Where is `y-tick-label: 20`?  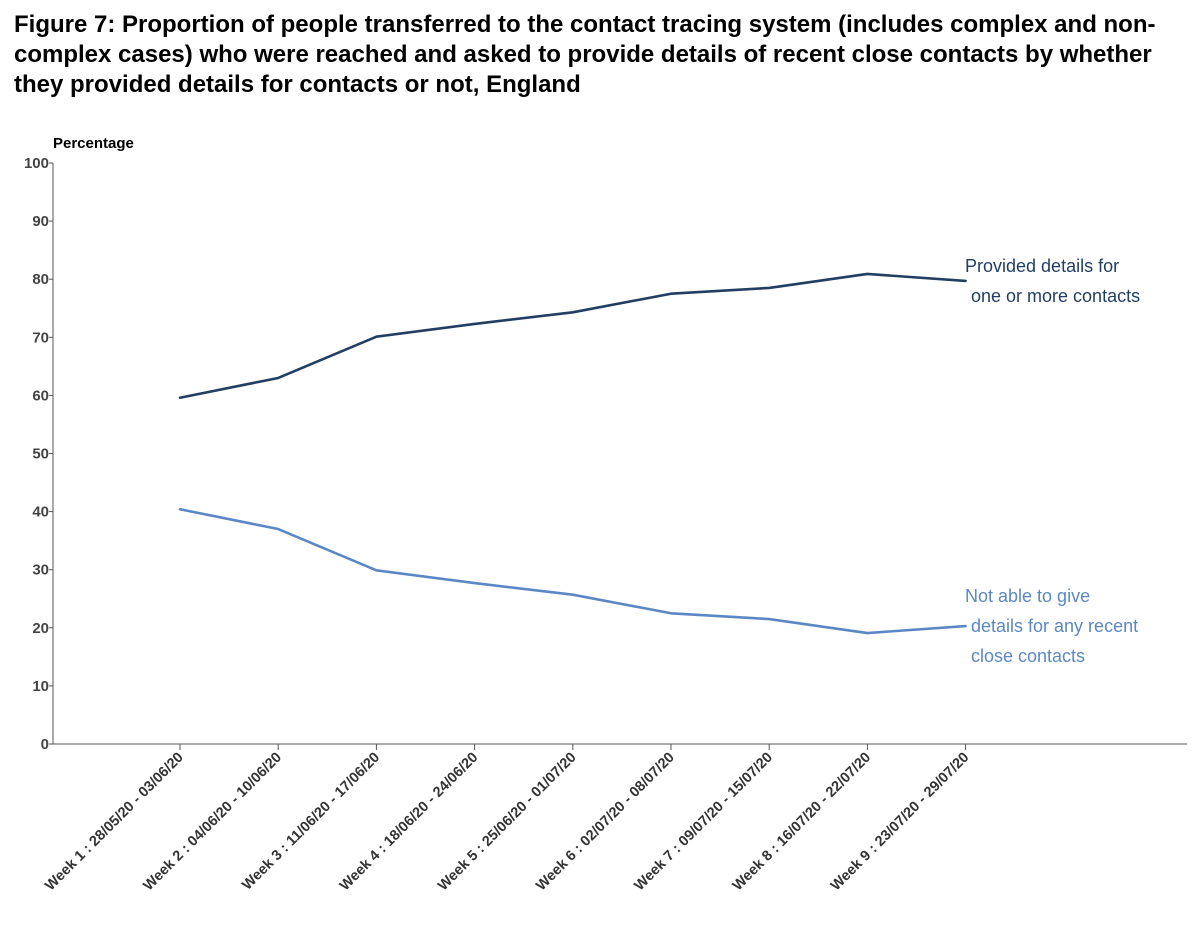 y-tick-label: 20 is located at coordinates (40, 628).